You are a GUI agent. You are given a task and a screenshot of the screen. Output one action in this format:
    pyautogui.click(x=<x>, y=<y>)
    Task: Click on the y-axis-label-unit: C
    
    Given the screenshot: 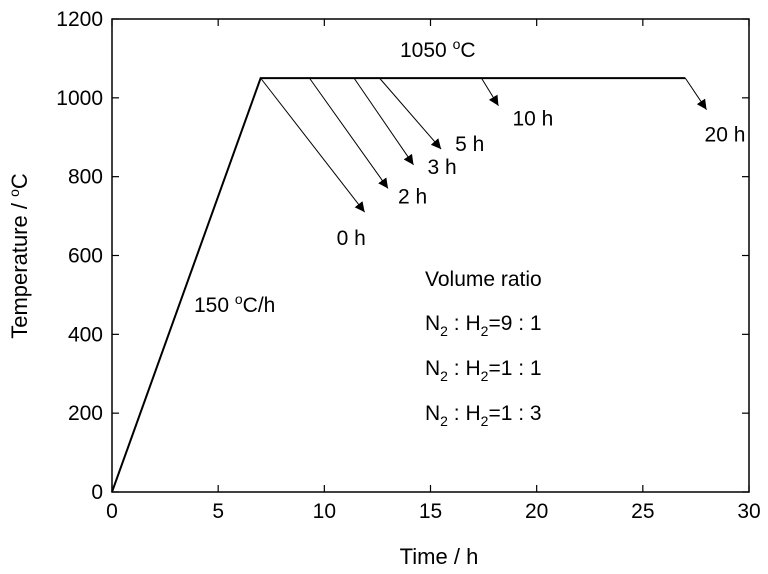 What is the action you would take?
    pyautogui.click(x=19, y=181)
    